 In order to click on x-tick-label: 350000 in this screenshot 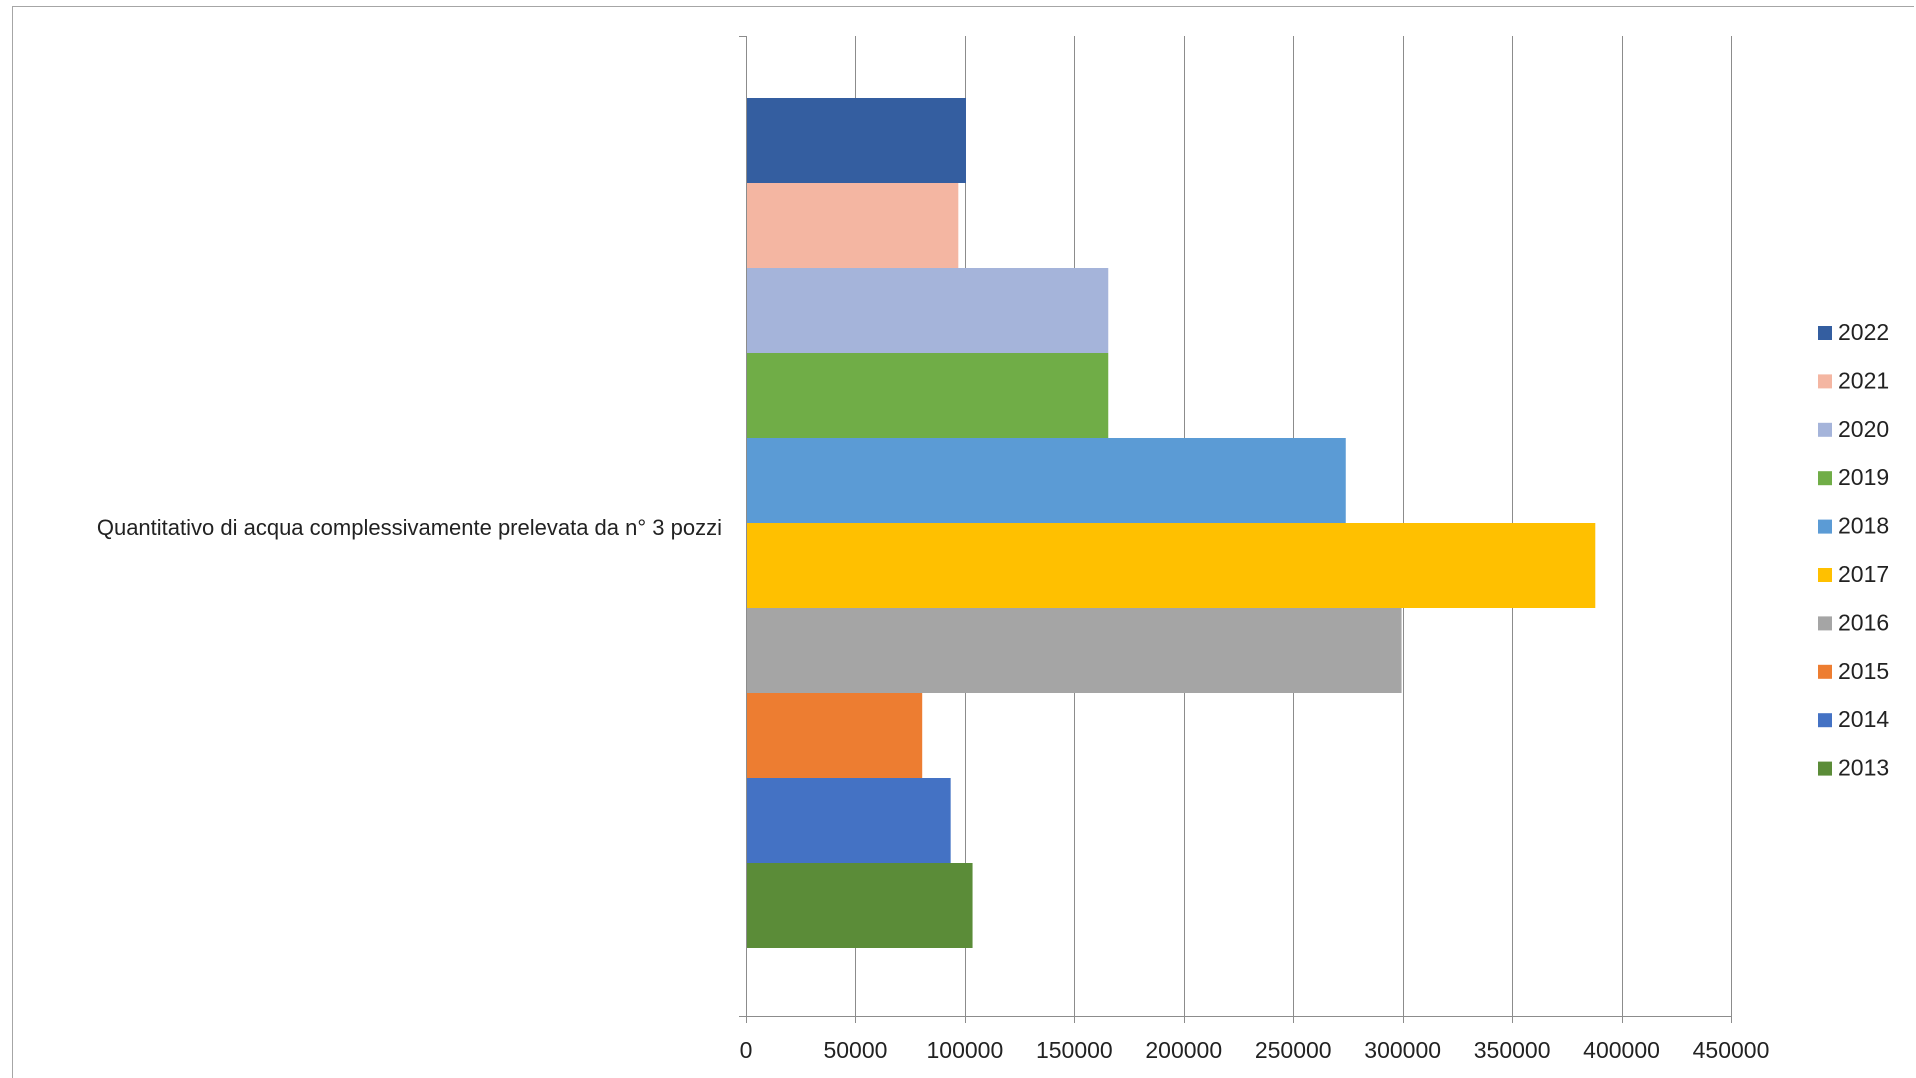, I will do `click(1512, 1050)`.